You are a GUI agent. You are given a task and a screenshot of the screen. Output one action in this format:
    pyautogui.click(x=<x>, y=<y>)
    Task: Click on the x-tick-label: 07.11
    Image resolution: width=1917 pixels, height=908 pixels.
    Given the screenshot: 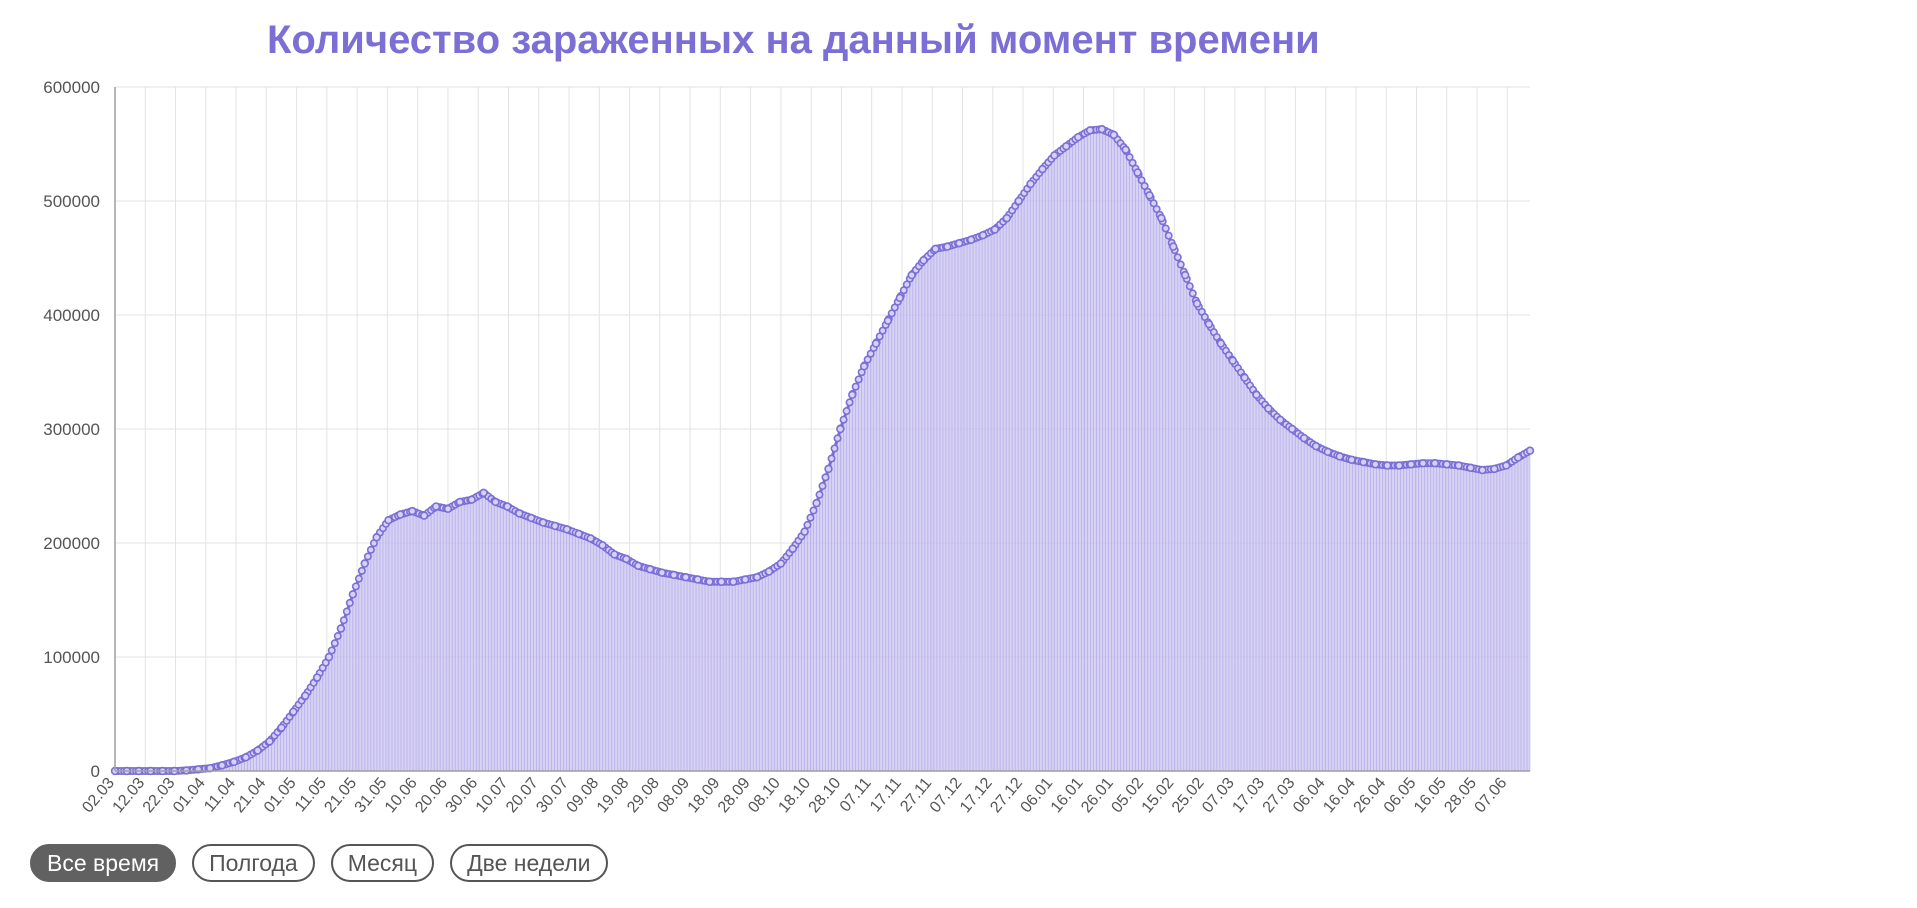 What is the action you would take?
    pyautogui.click(x=856, y=795)
    